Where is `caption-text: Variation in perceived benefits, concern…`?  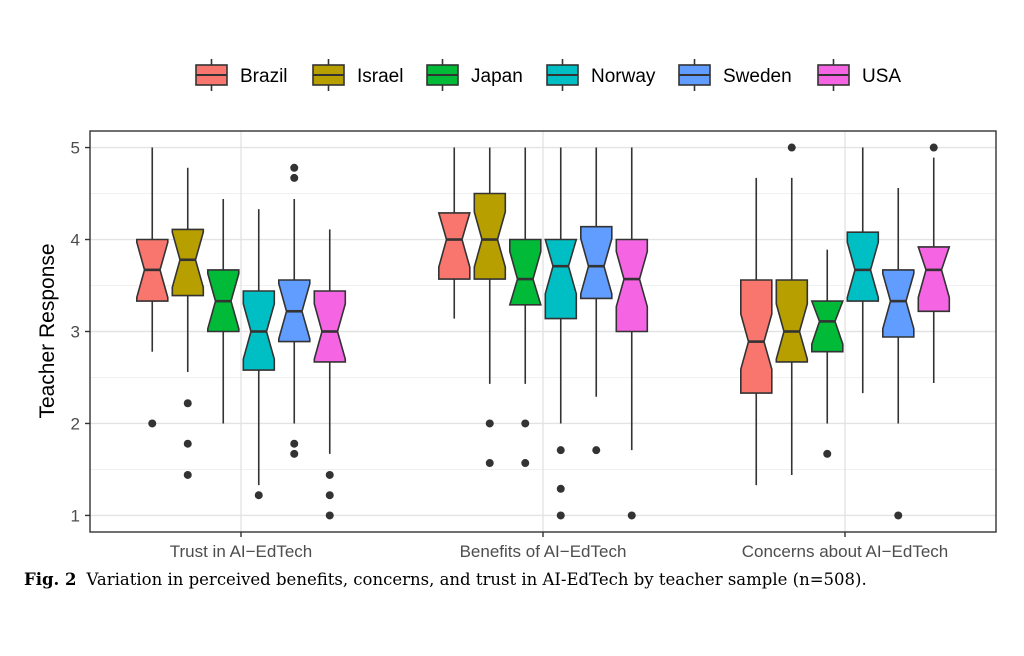 caption-text: Variation in perceived benefits, concern… is located at coordinates (476, 579).